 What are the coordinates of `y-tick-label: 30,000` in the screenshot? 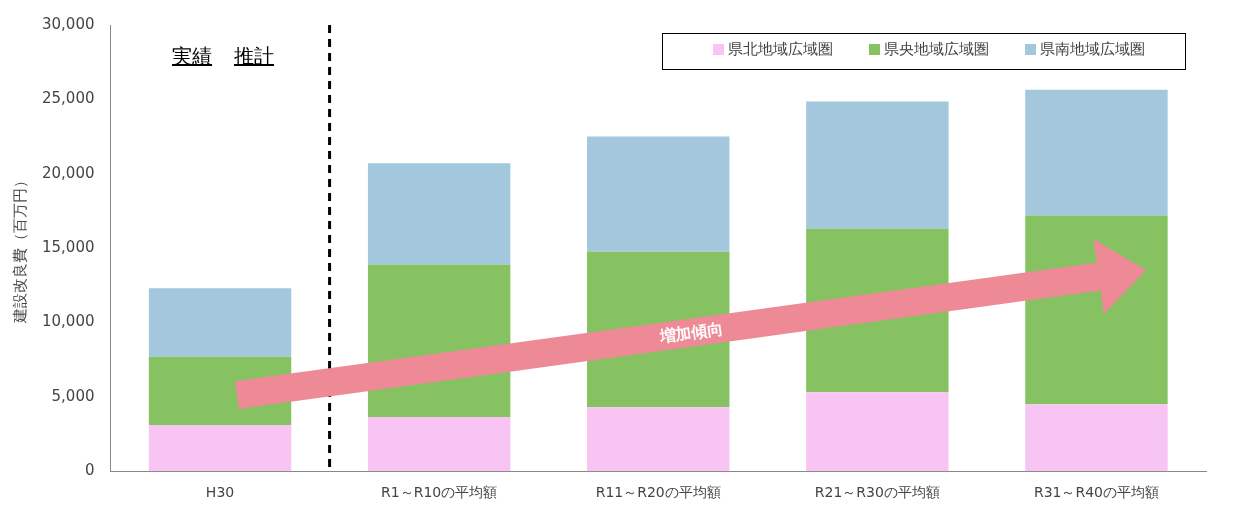 It's located at (68, 23).